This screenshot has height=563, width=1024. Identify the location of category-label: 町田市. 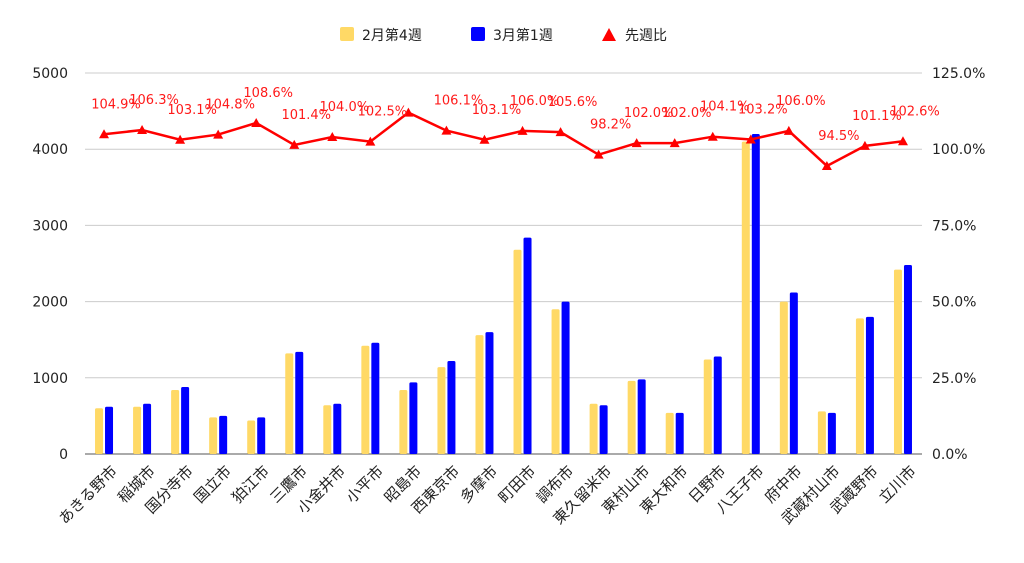
(517, 484).